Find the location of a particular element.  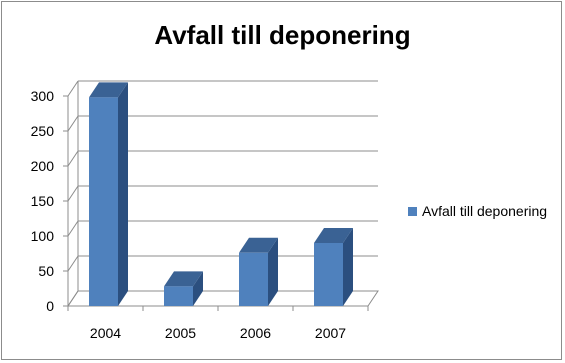

x-tick-label: 2005 is located at coordinates (180, 333).